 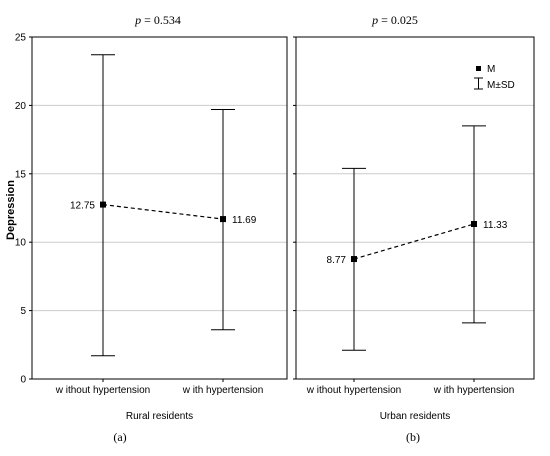 What do you see at coordinates (119, 437) in the screenshot?
I see `panel-label: (a)` at bounding box center [119, 437].